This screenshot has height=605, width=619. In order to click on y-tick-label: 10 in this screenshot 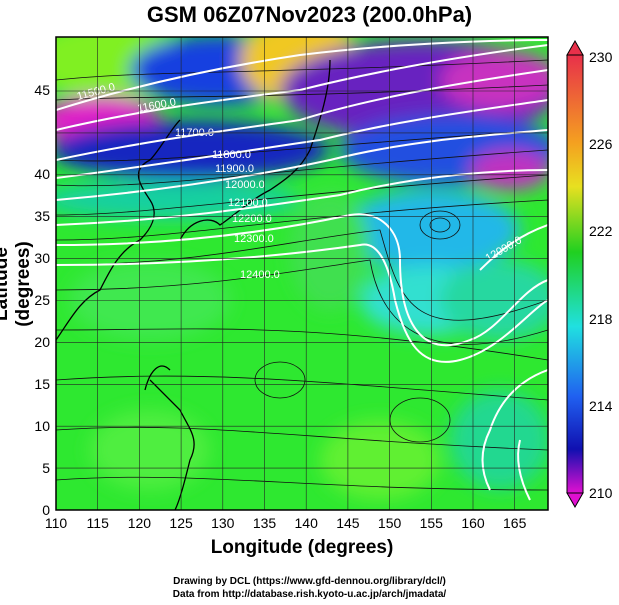, I will do `click(42, 426)`.